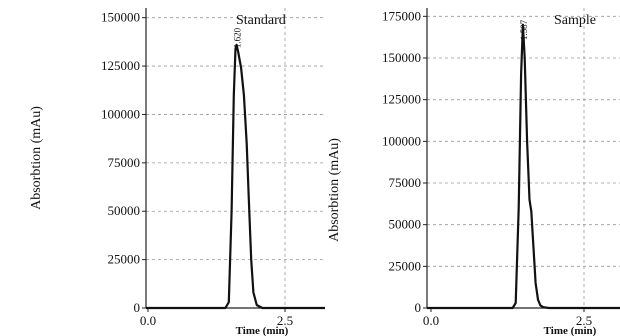 This screenshot has height=336, width=620. What do you see at coordinates (524, 29) in the screenshot?
I see `peak-retention-label: 1.587` at bounding box center [524, 29].